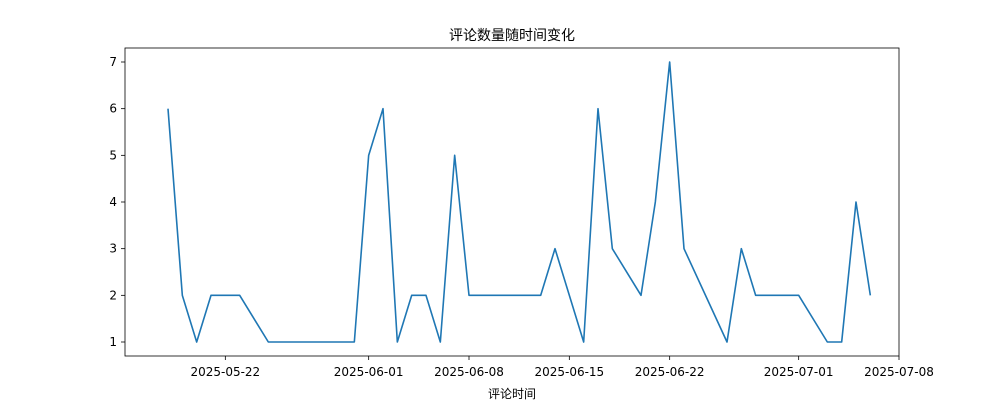  What do you see at coordinates (113, 109) in the screenshot?
I see `y-tick-label: 6` at bounding box center [113, 109].